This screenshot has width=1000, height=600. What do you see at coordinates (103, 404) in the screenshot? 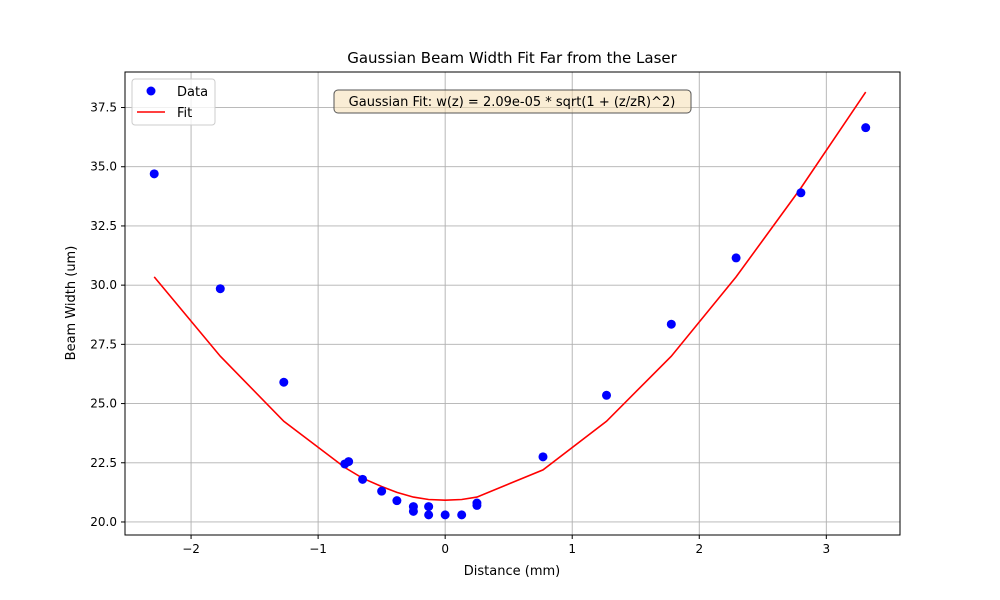
I see `y-tick-label: 25.0` at bounding box center [103, 404].